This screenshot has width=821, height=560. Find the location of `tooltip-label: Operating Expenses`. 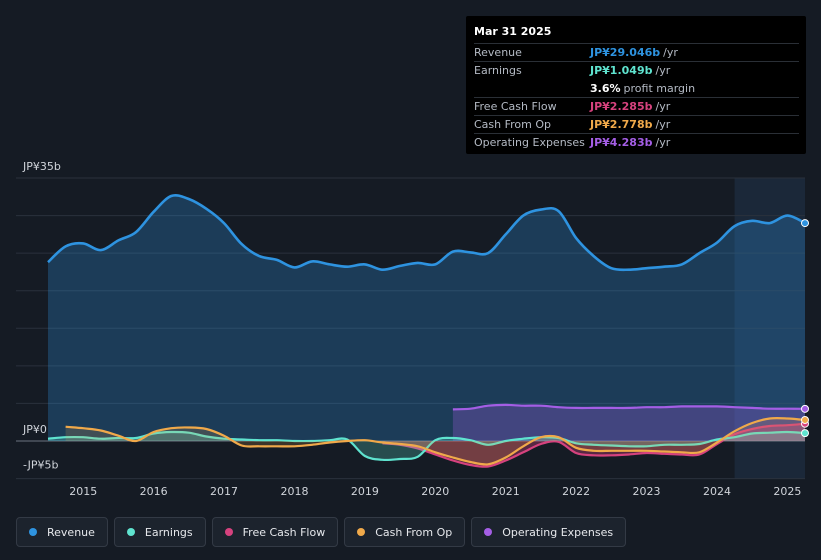

tooltip-label: Operating Expenses is located at coordinates (529, 142).